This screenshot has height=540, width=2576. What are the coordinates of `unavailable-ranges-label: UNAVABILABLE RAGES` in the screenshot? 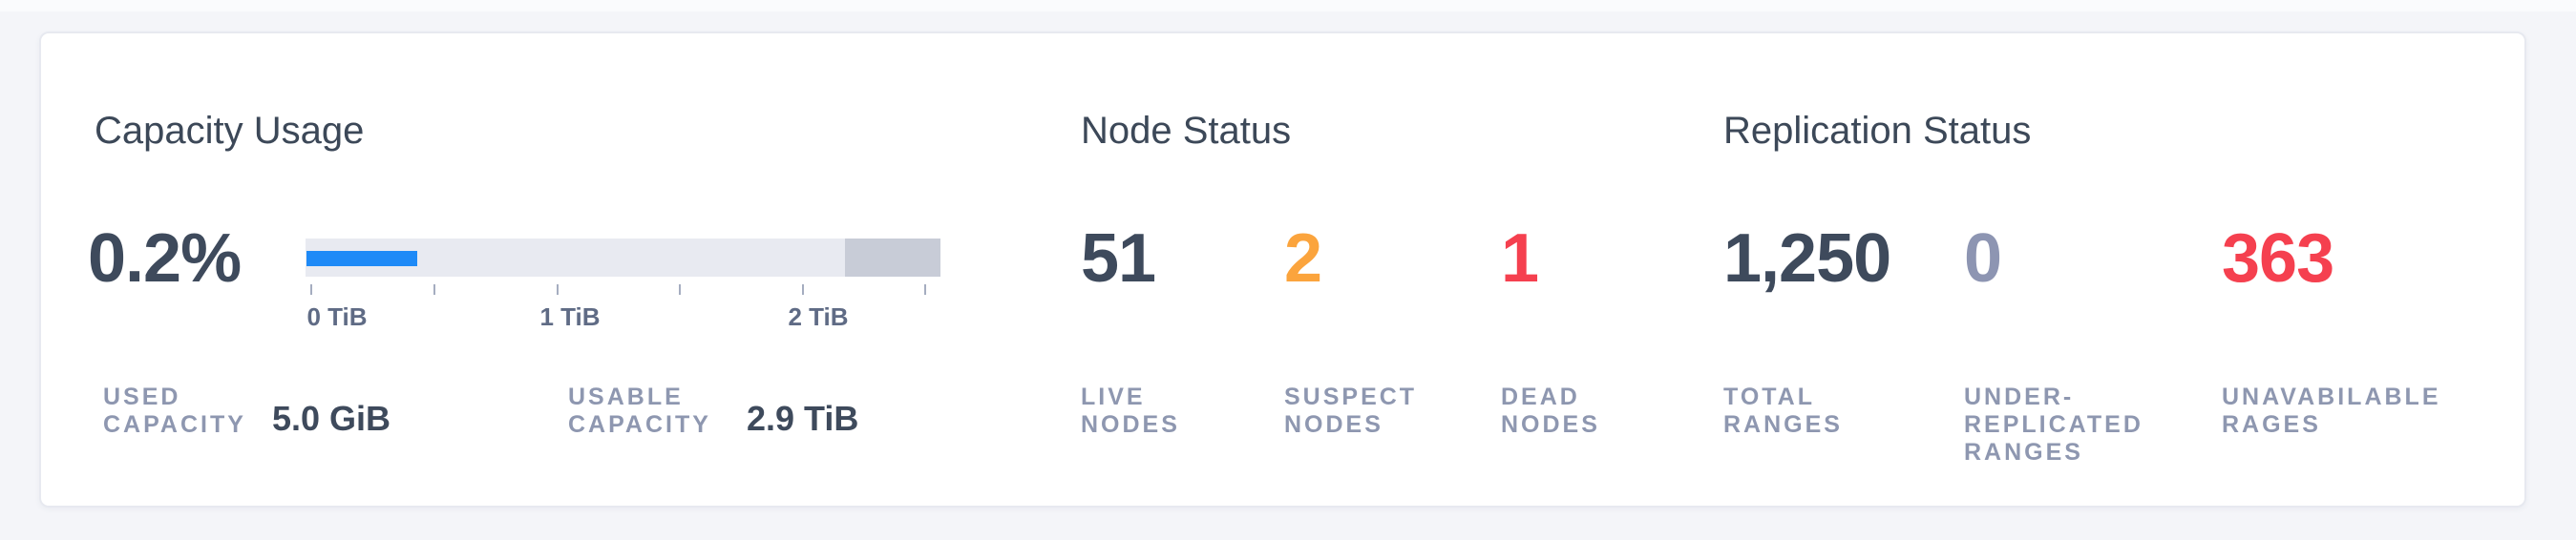 It's located at (2331, 411).